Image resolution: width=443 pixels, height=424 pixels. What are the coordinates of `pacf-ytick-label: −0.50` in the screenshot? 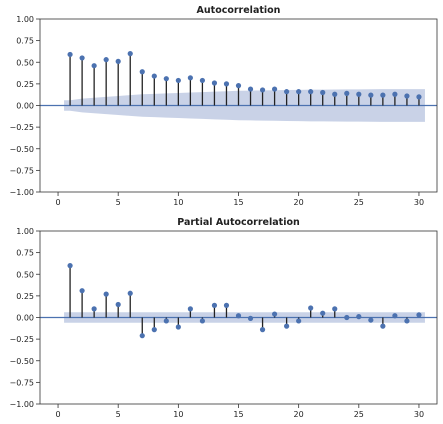 It's located at (21, 361).